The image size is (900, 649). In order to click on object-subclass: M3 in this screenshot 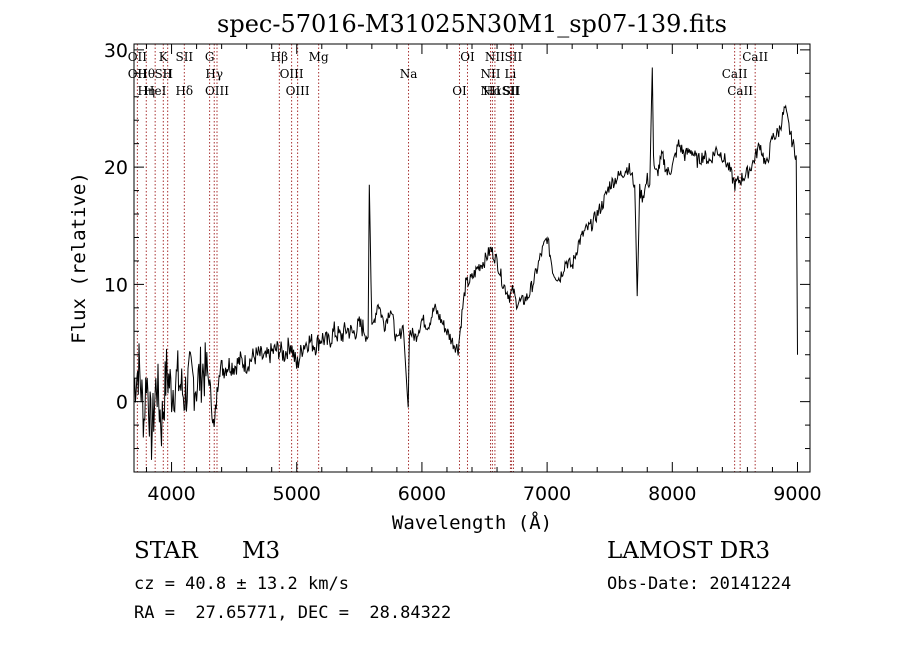, I will do `click(261, 551)`.